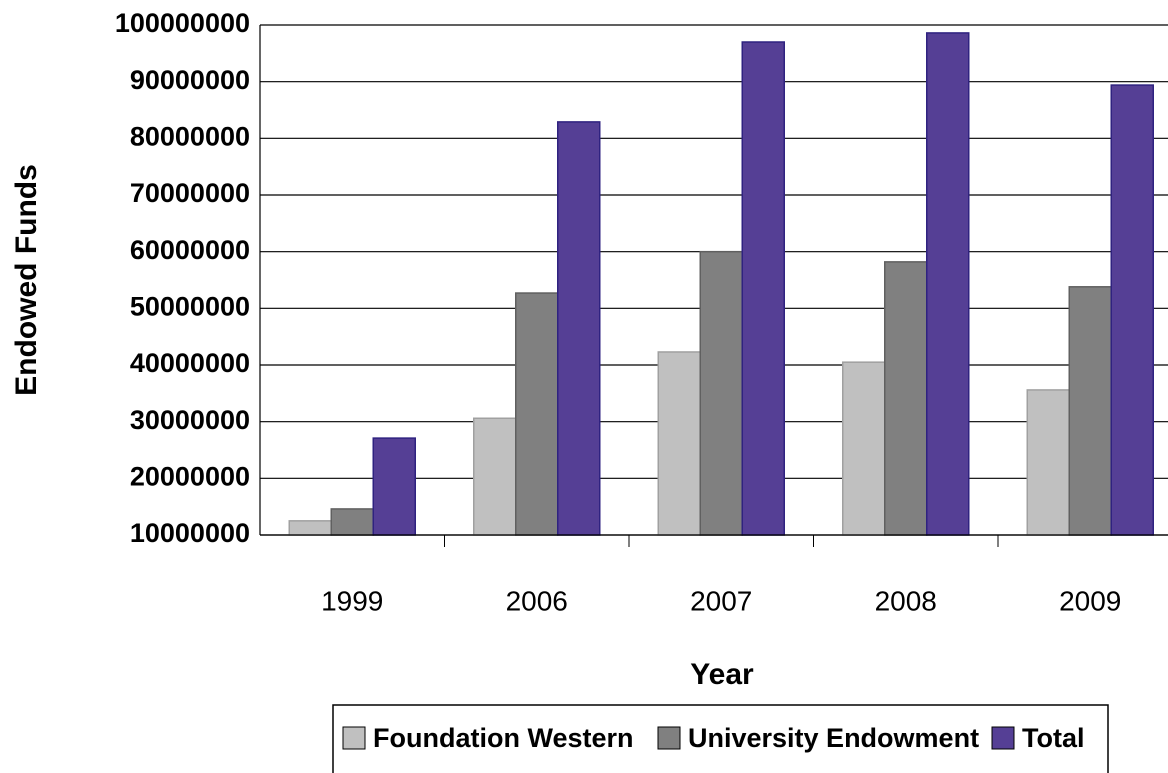  What do you see at coordinates (722, 674) in the screenshot?
I see `x-axis-title: Year` at bounding box center [722, 674].